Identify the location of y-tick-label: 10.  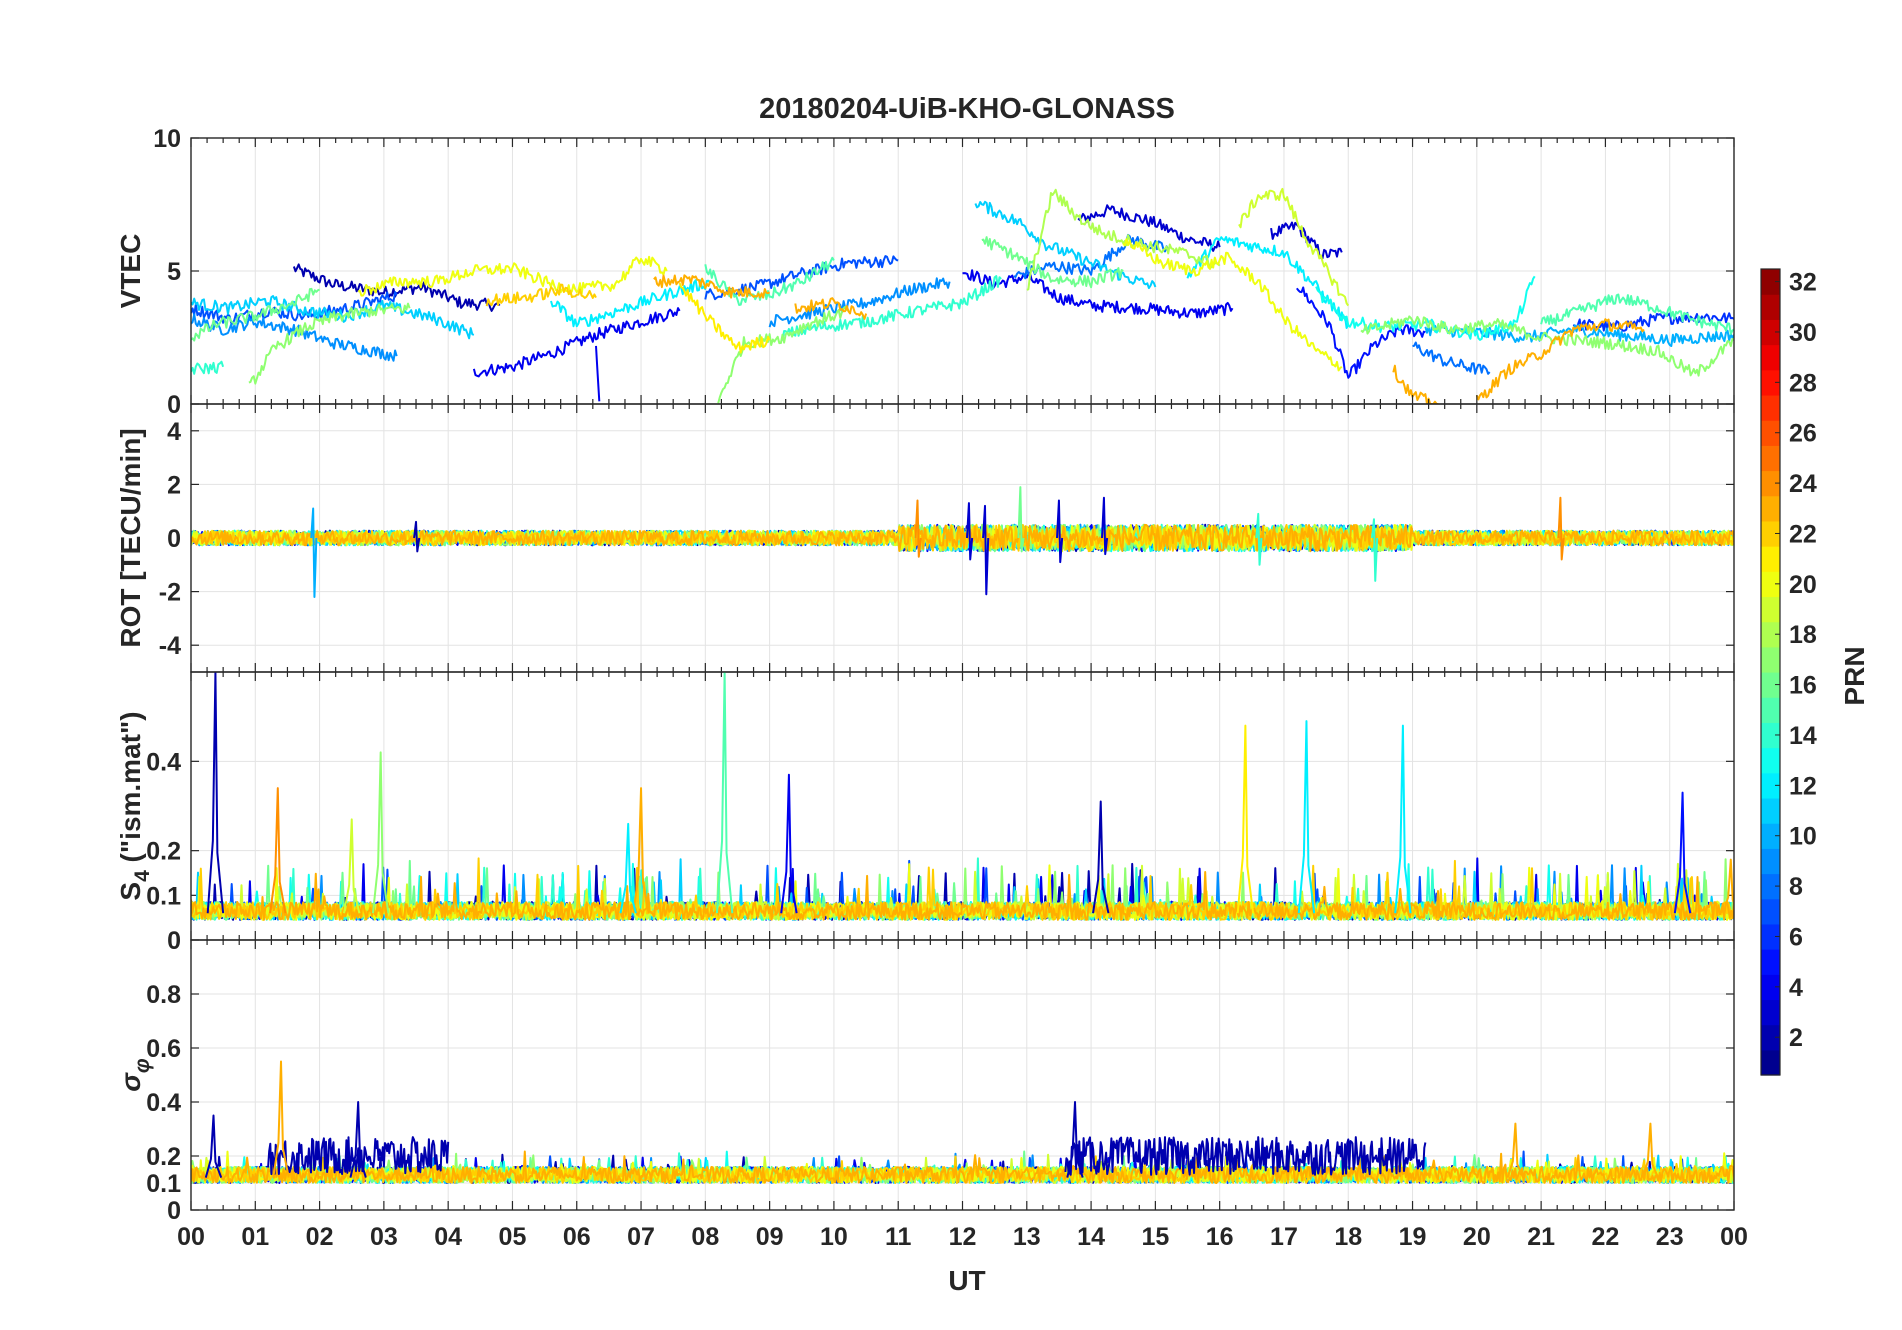
(167, 139).